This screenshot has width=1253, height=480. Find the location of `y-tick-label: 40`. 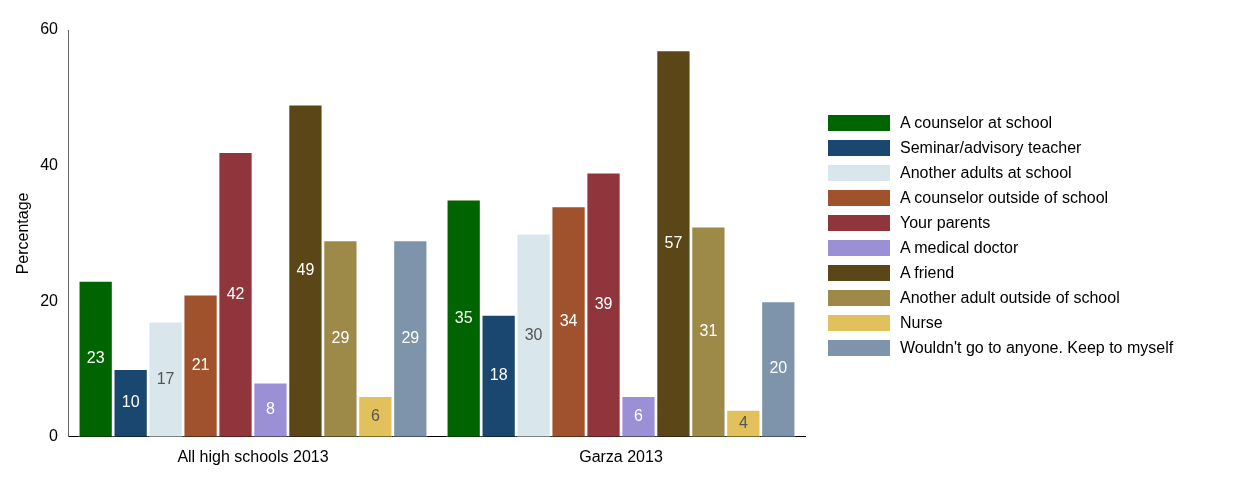

y-tick-label: 40 is located at coordinates (49, 165).